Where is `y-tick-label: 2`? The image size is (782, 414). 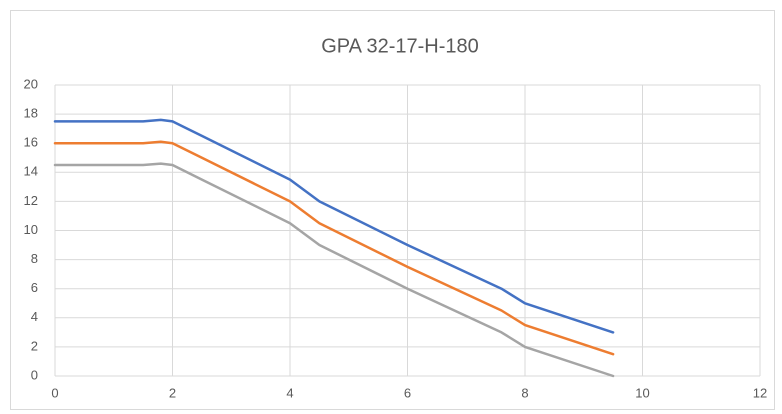 y-tick-label: 2 is located at coordinates (34, 345).